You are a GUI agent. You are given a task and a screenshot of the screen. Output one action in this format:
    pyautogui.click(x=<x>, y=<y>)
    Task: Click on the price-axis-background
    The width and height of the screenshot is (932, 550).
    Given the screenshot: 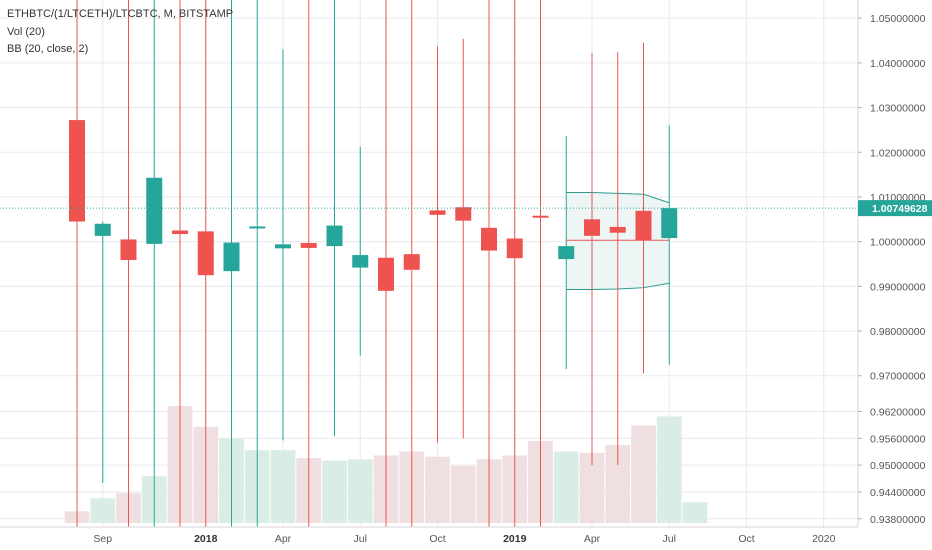 What is the action you would take?
    pyautogui.click(x=895, y=275)
    